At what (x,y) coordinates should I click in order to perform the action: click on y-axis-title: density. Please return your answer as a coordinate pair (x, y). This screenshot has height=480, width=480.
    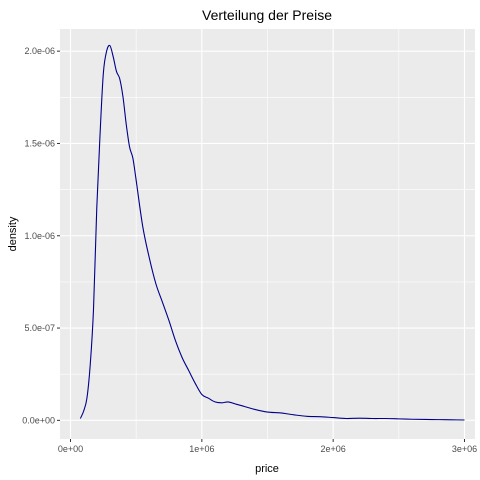
    Looking at the image, I should click on (13, 233).